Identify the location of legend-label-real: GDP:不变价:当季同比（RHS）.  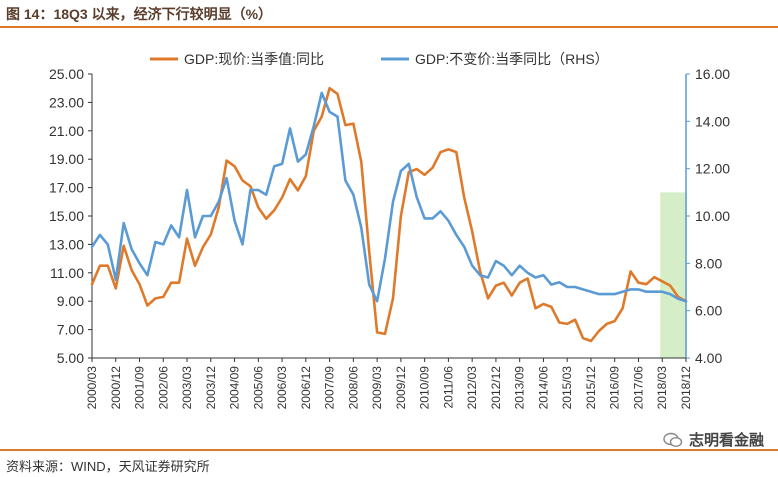
(512, 59).